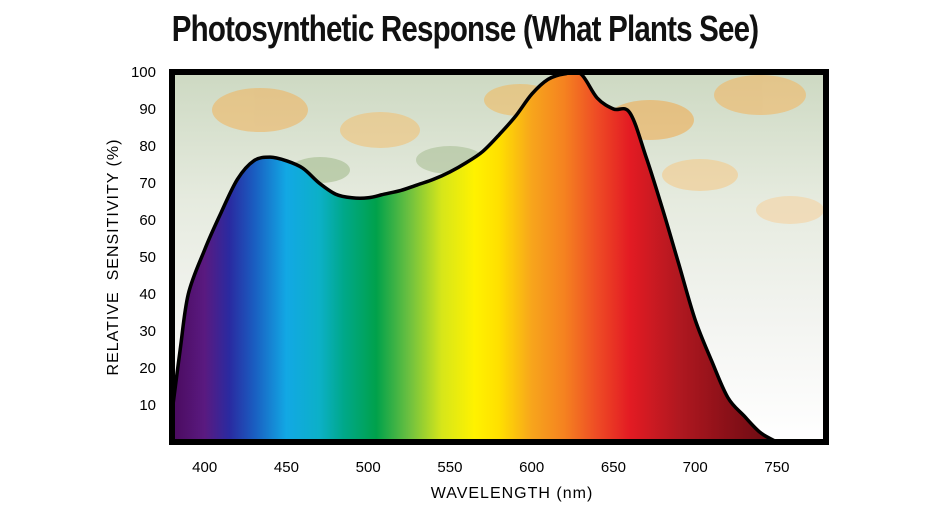 The image size is (950, 517). What do you see at coordinates (368, 467) in the screenshot?
I see `x-tick-label: 500` at bounding box center [368, 467].